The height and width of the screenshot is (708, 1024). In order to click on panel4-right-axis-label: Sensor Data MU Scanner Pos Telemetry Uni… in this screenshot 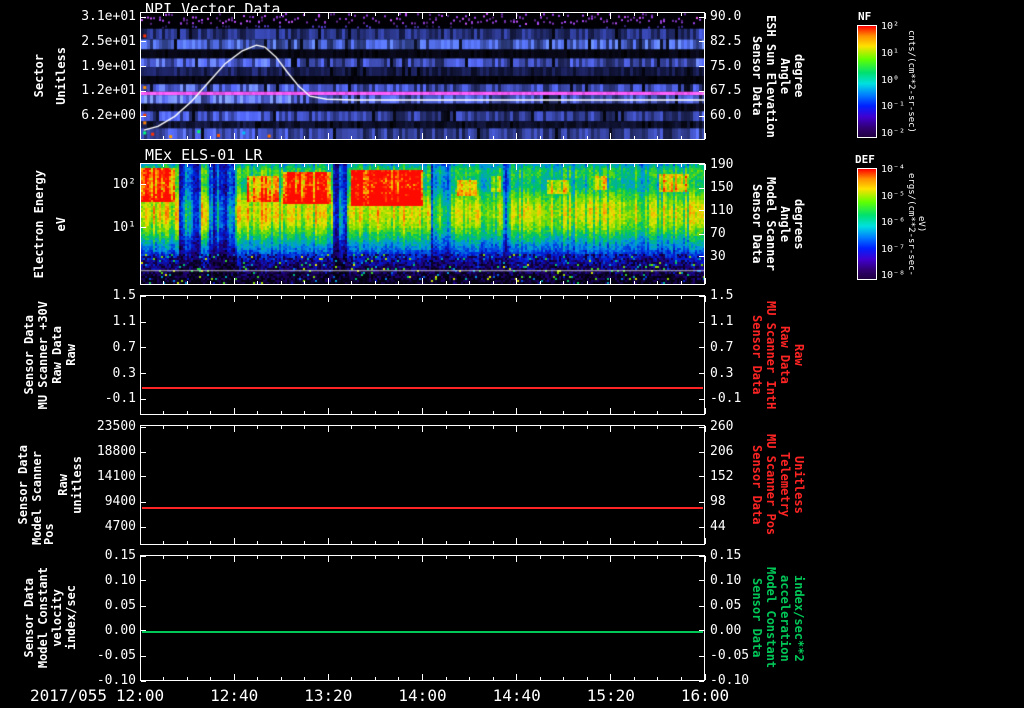, I will do `click(778, 485)`.